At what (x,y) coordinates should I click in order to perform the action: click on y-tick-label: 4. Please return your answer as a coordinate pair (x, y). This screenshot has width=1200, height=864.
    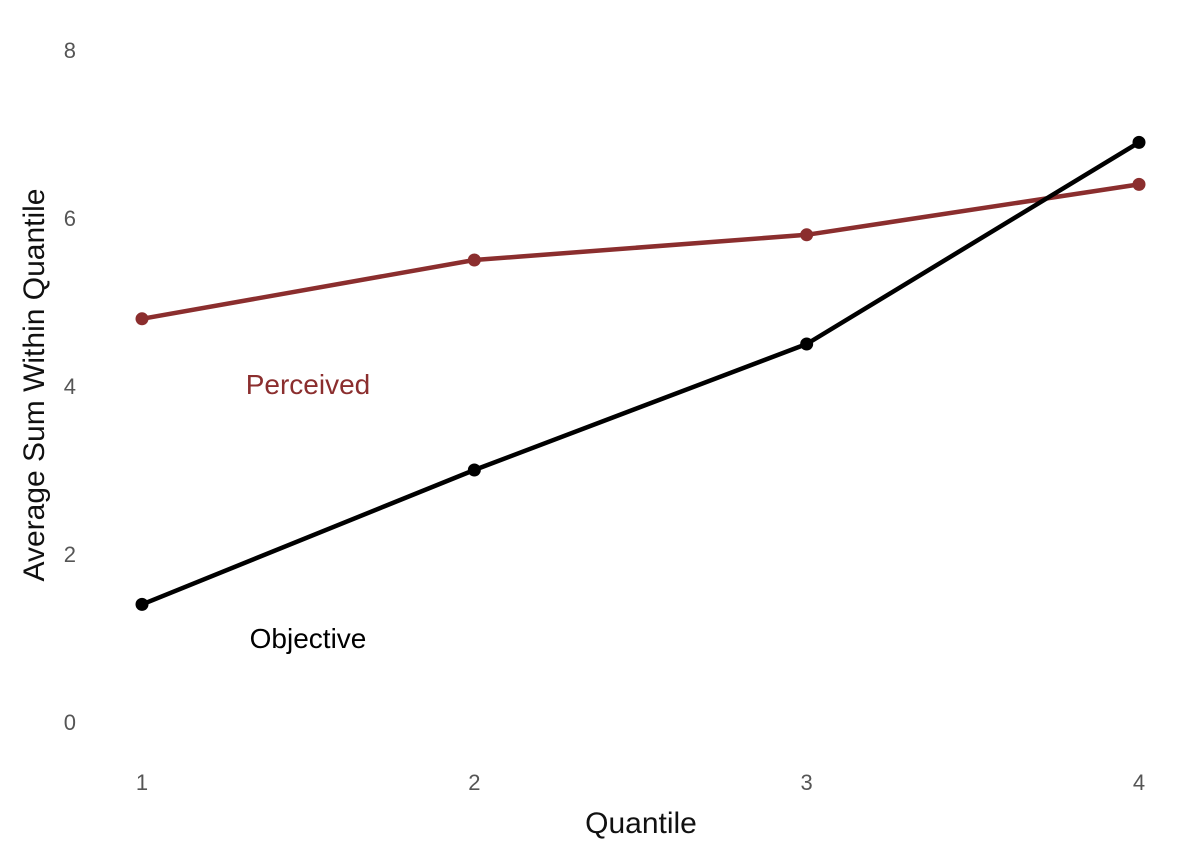
    Looking at the image, I should click on (70, 386).